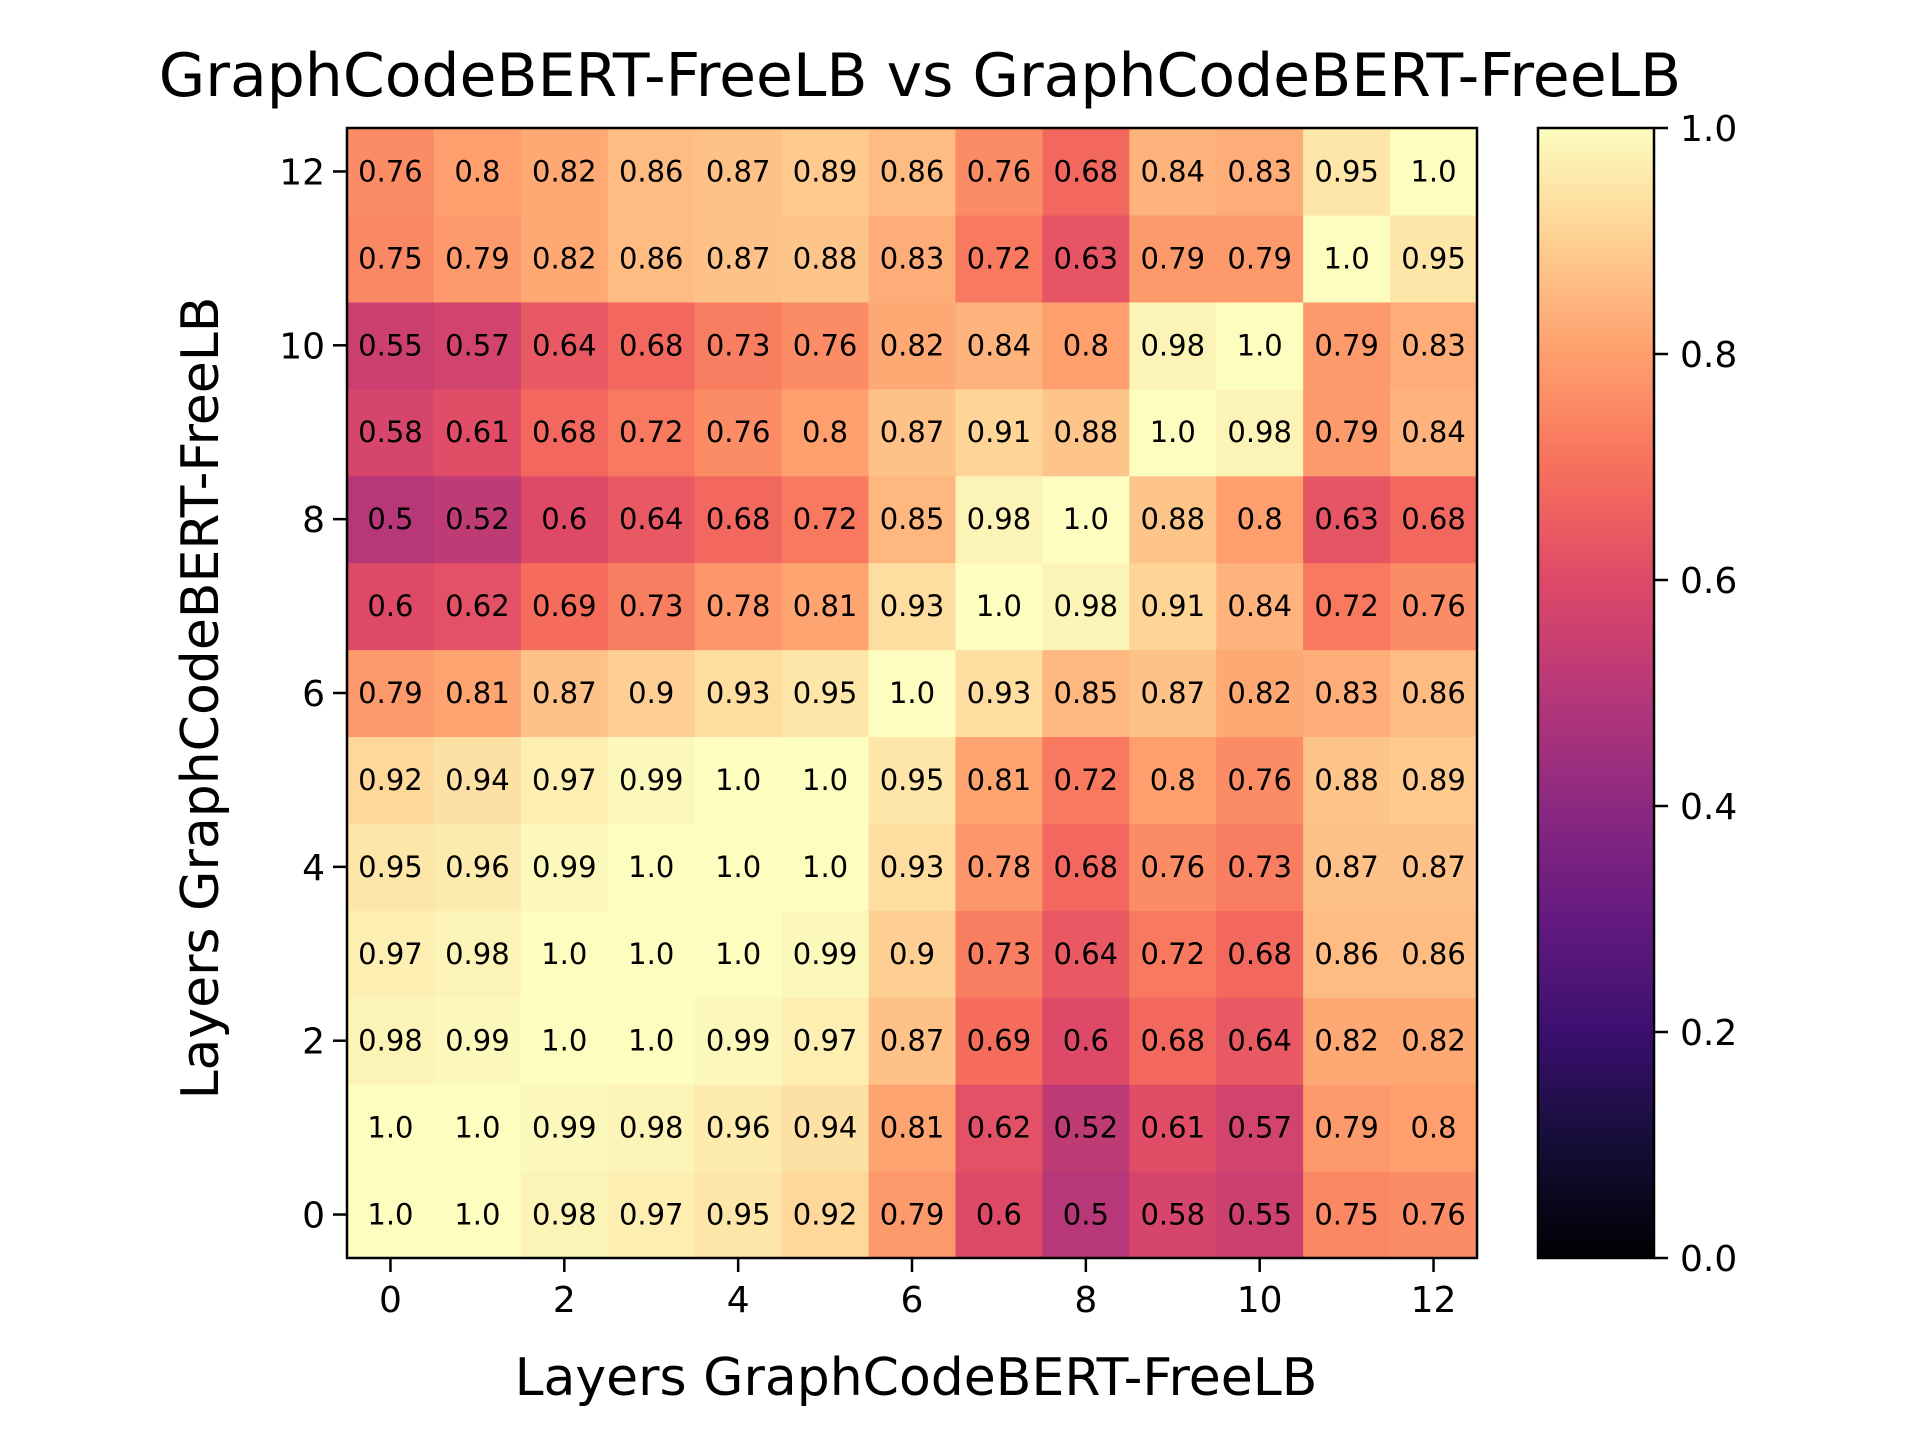  I want to click on cell-value-label: 0.89, so click(825, 171).